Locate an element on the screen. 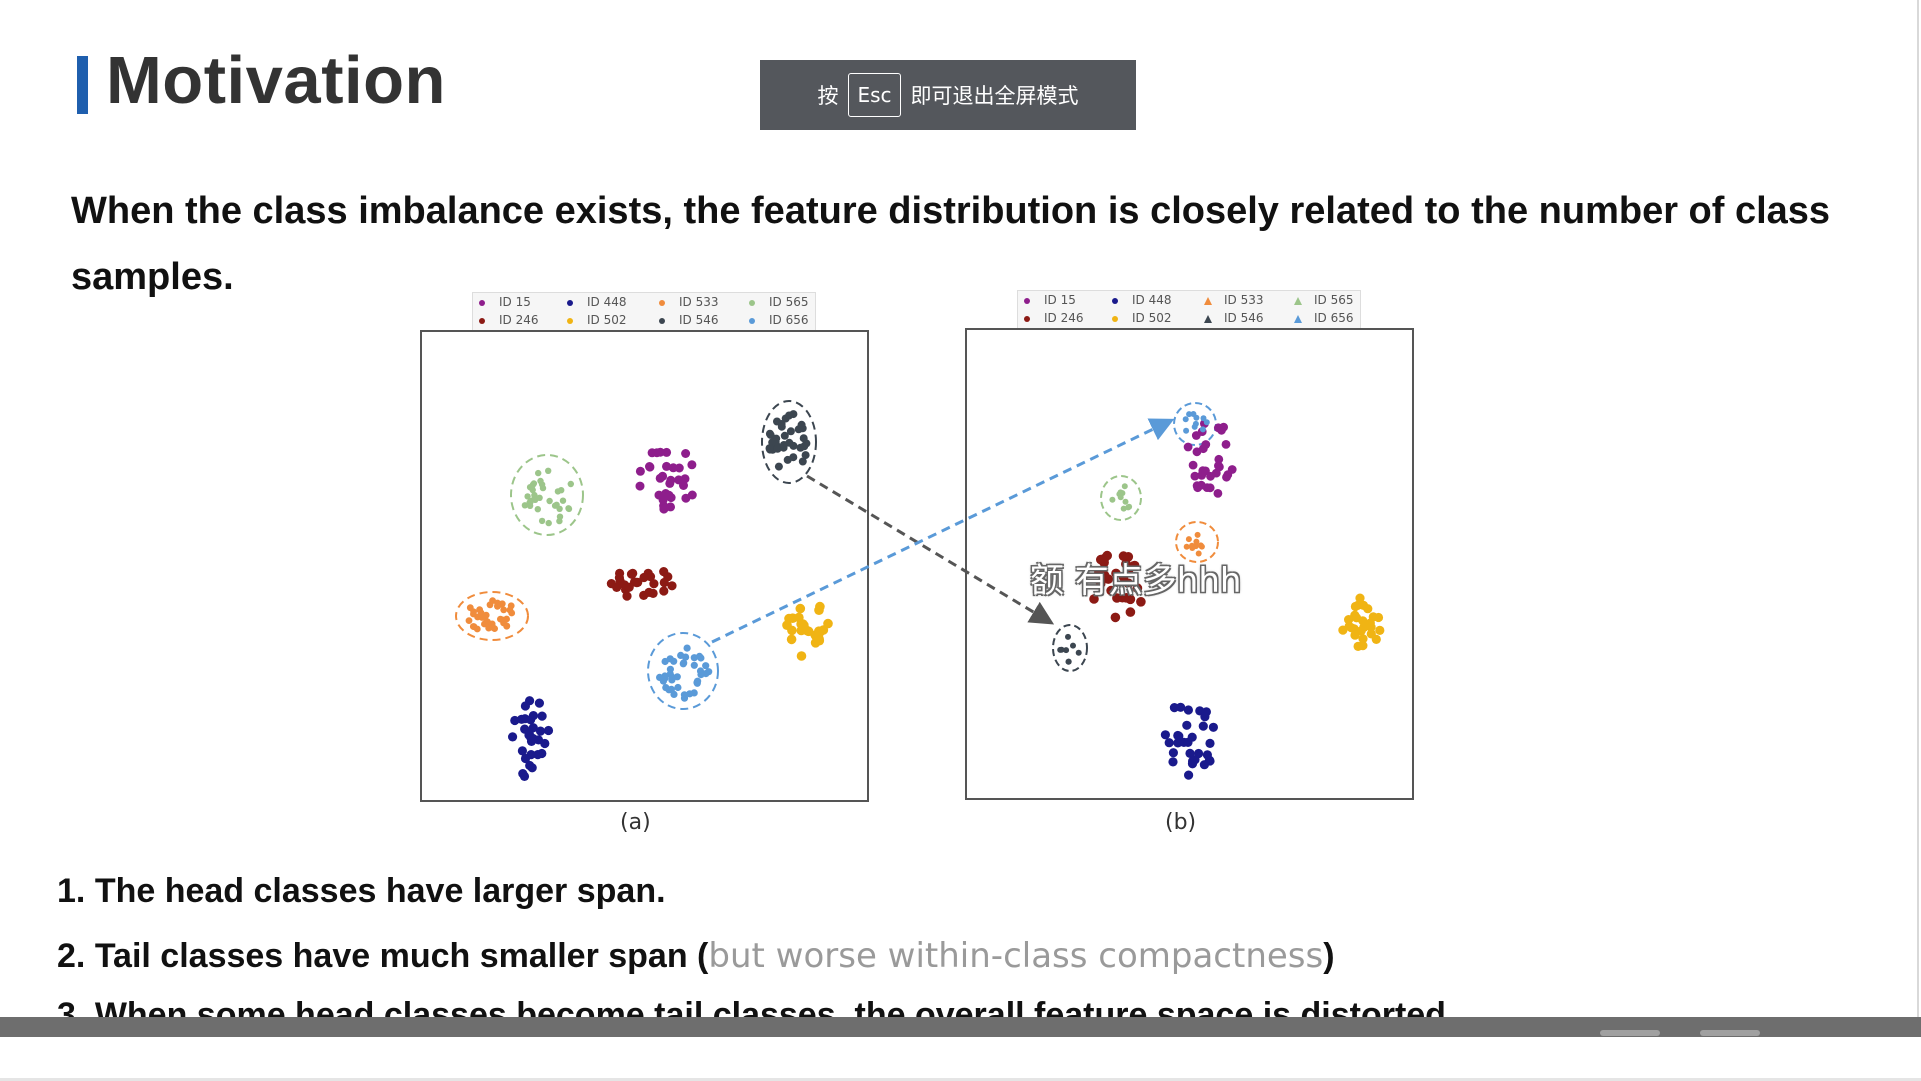 The height and width of the screenshot is (1081, 1921). esc-key-icon: Esc is located at coordinates (874, 95).